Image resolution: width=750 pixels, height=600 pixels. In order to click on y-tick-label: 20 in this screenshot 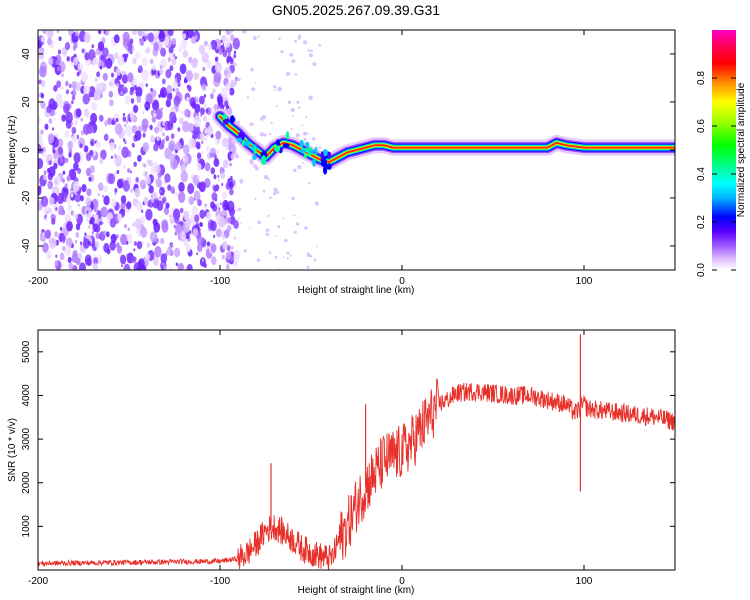, I will do `click(26, 102)`.